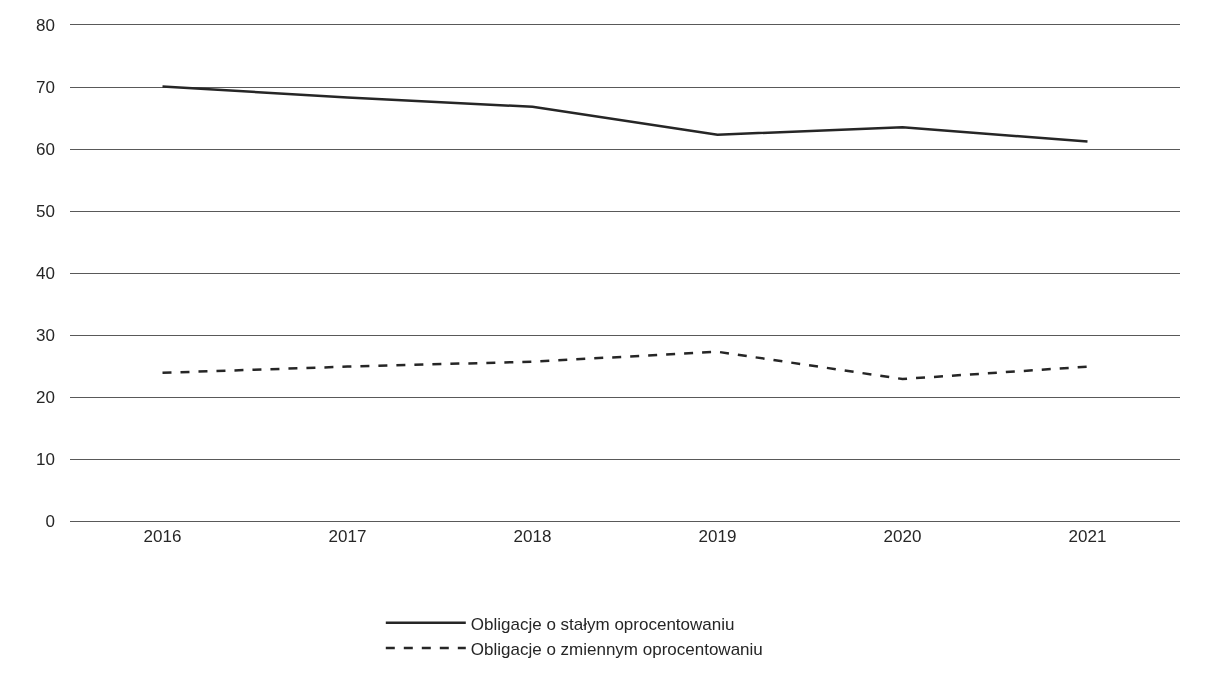 The width and height of the screenshot is (1205, 693). Describe the element at coordinates (347, 537) in the screenshot. I see `x-tick-label: 2017` at that location.